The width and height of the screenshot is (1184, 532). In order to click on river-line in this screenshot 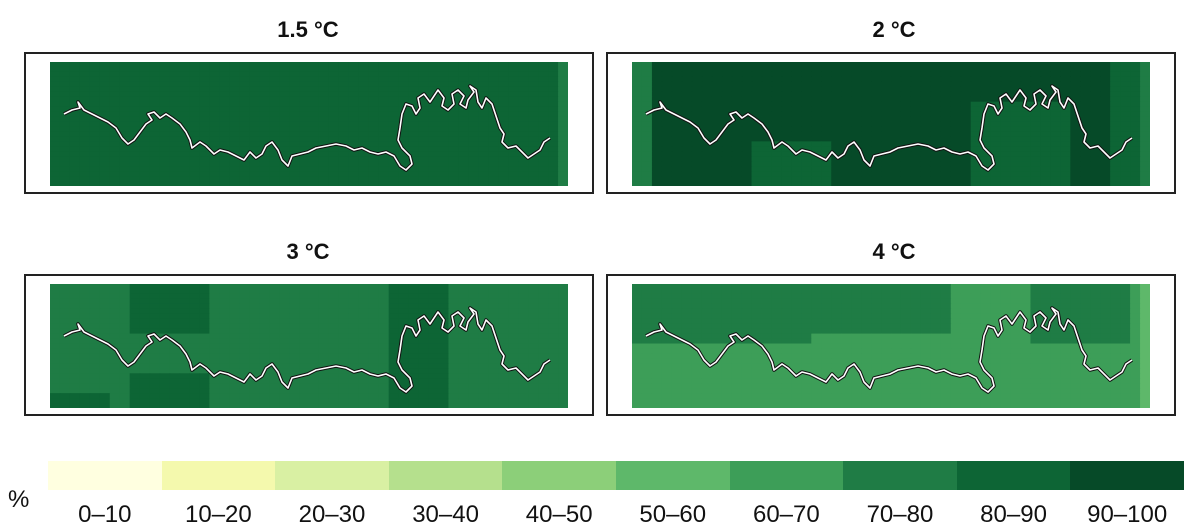, I will do `click(889, 128)`.